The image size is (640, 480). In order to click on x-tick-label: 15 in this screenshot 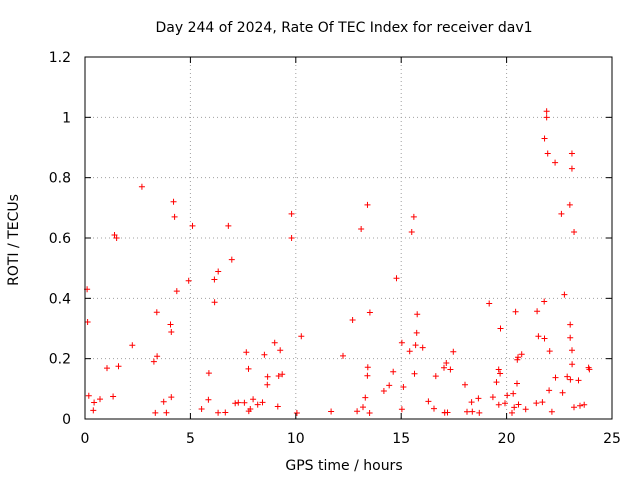, I will do `click(401, 439)`.